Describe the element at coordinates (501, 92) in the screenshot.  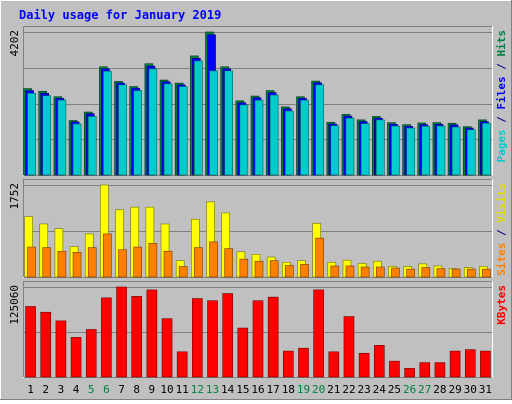
I see `legend-part: Files` at that location.